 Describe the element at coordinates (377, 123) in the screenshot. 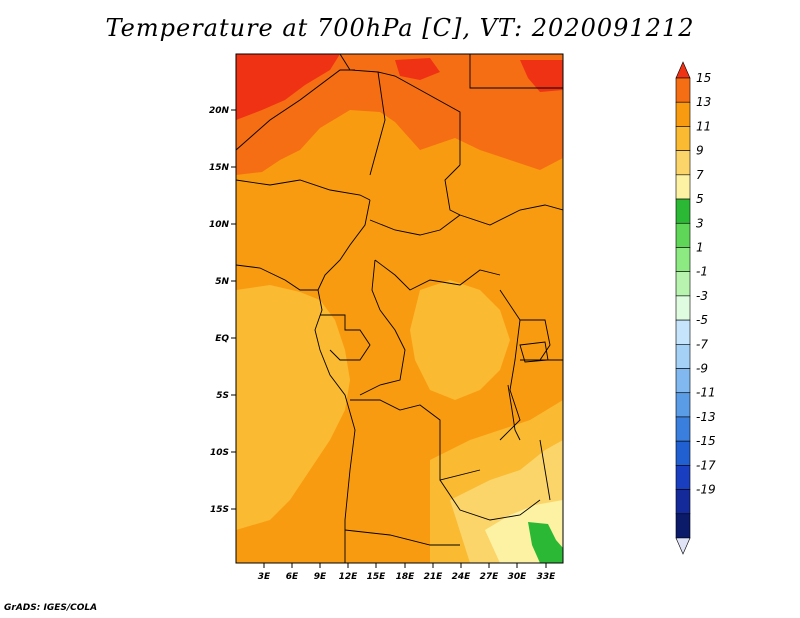

I see `border-niger-chad` at that location.